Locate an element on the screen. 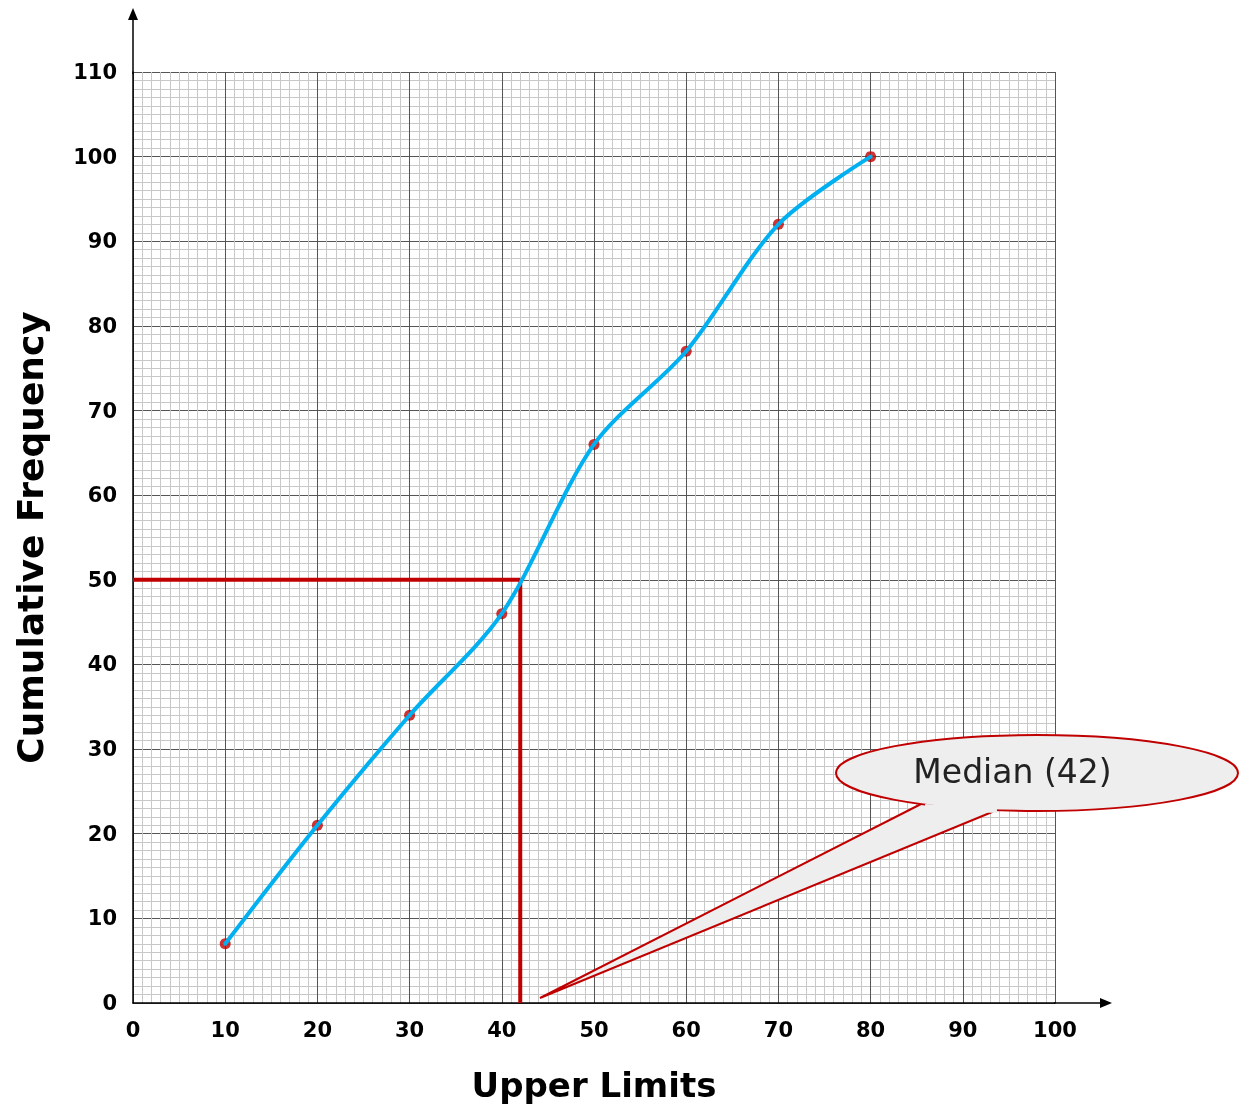 This screenshot has height=1116, width=1241. y-tick-label: 70 is located at coordinates (102, 410).